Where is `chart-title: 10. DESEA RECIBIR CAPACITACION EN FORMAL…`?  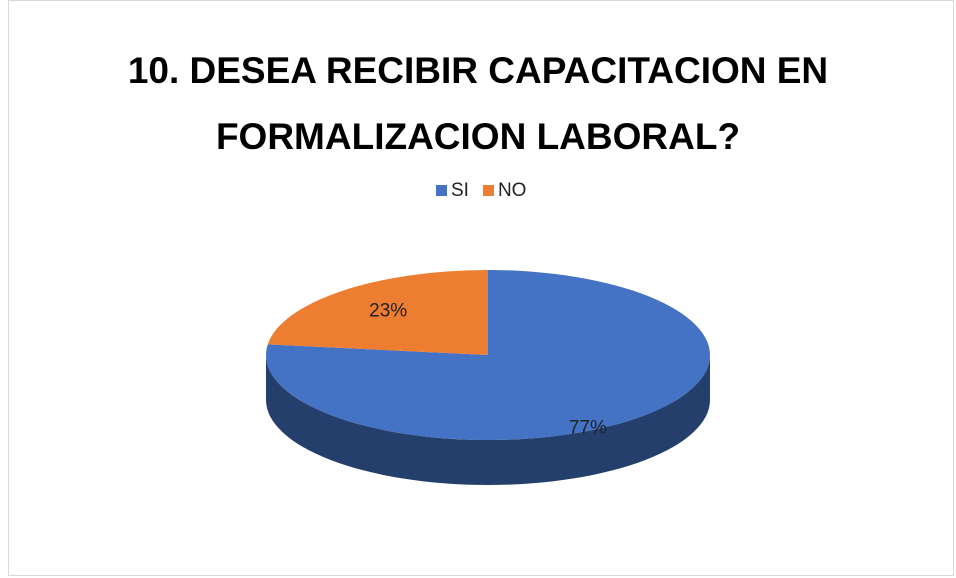 chart-title: 10. DESEA RECIBIR CAPACITACION EN FORMAL… is located at coordinates (478, 103).